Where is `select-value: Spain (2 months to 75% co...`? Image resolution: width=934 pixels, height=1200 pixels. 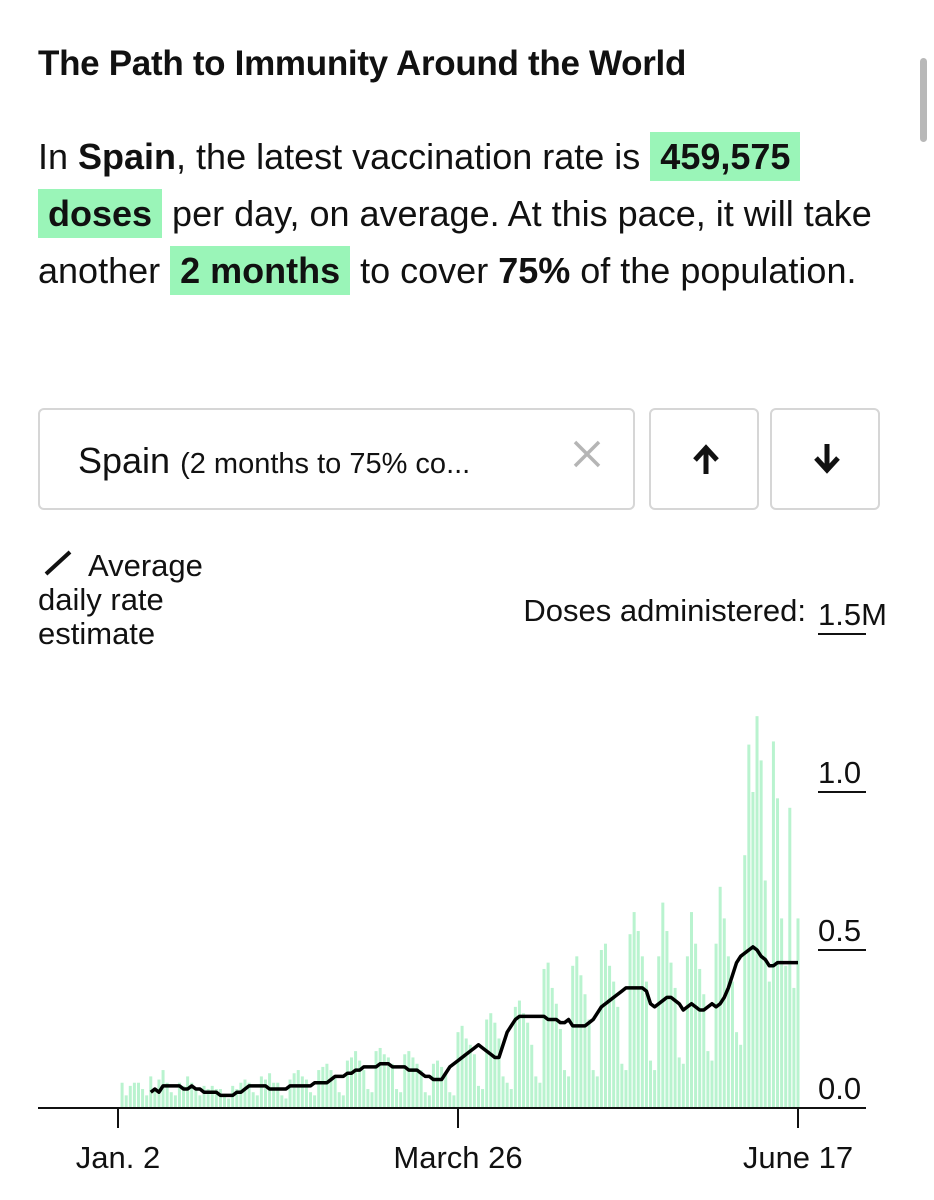
select-value: Spain (2 months to 75% co... is located at coordinates (274, 461).